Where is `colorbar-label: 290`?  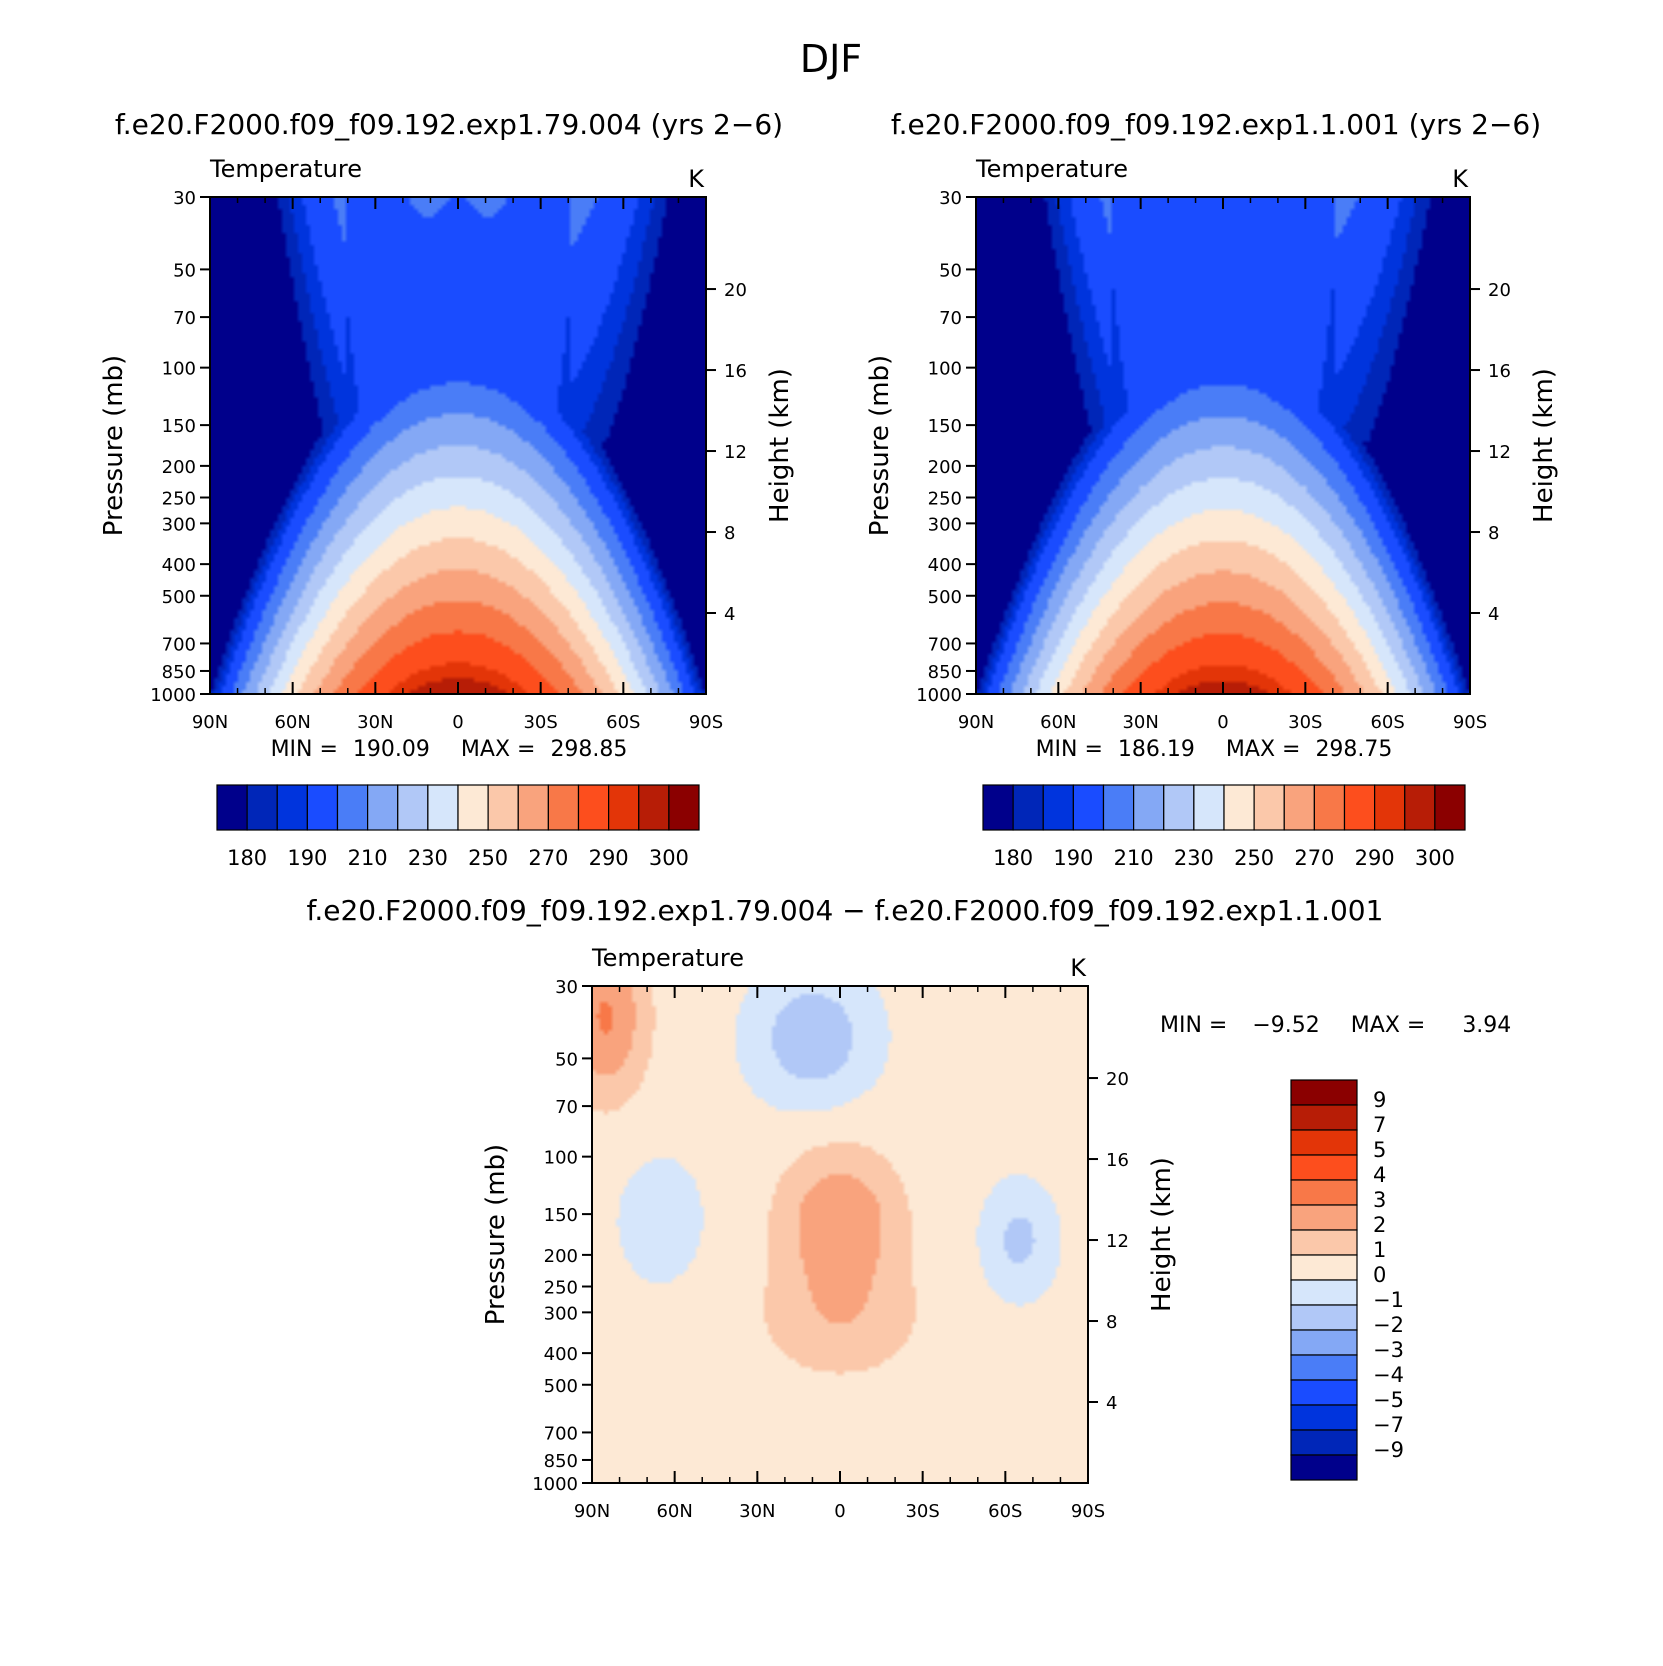
colorbar-label: 290 is located at coordinates (609, 858).